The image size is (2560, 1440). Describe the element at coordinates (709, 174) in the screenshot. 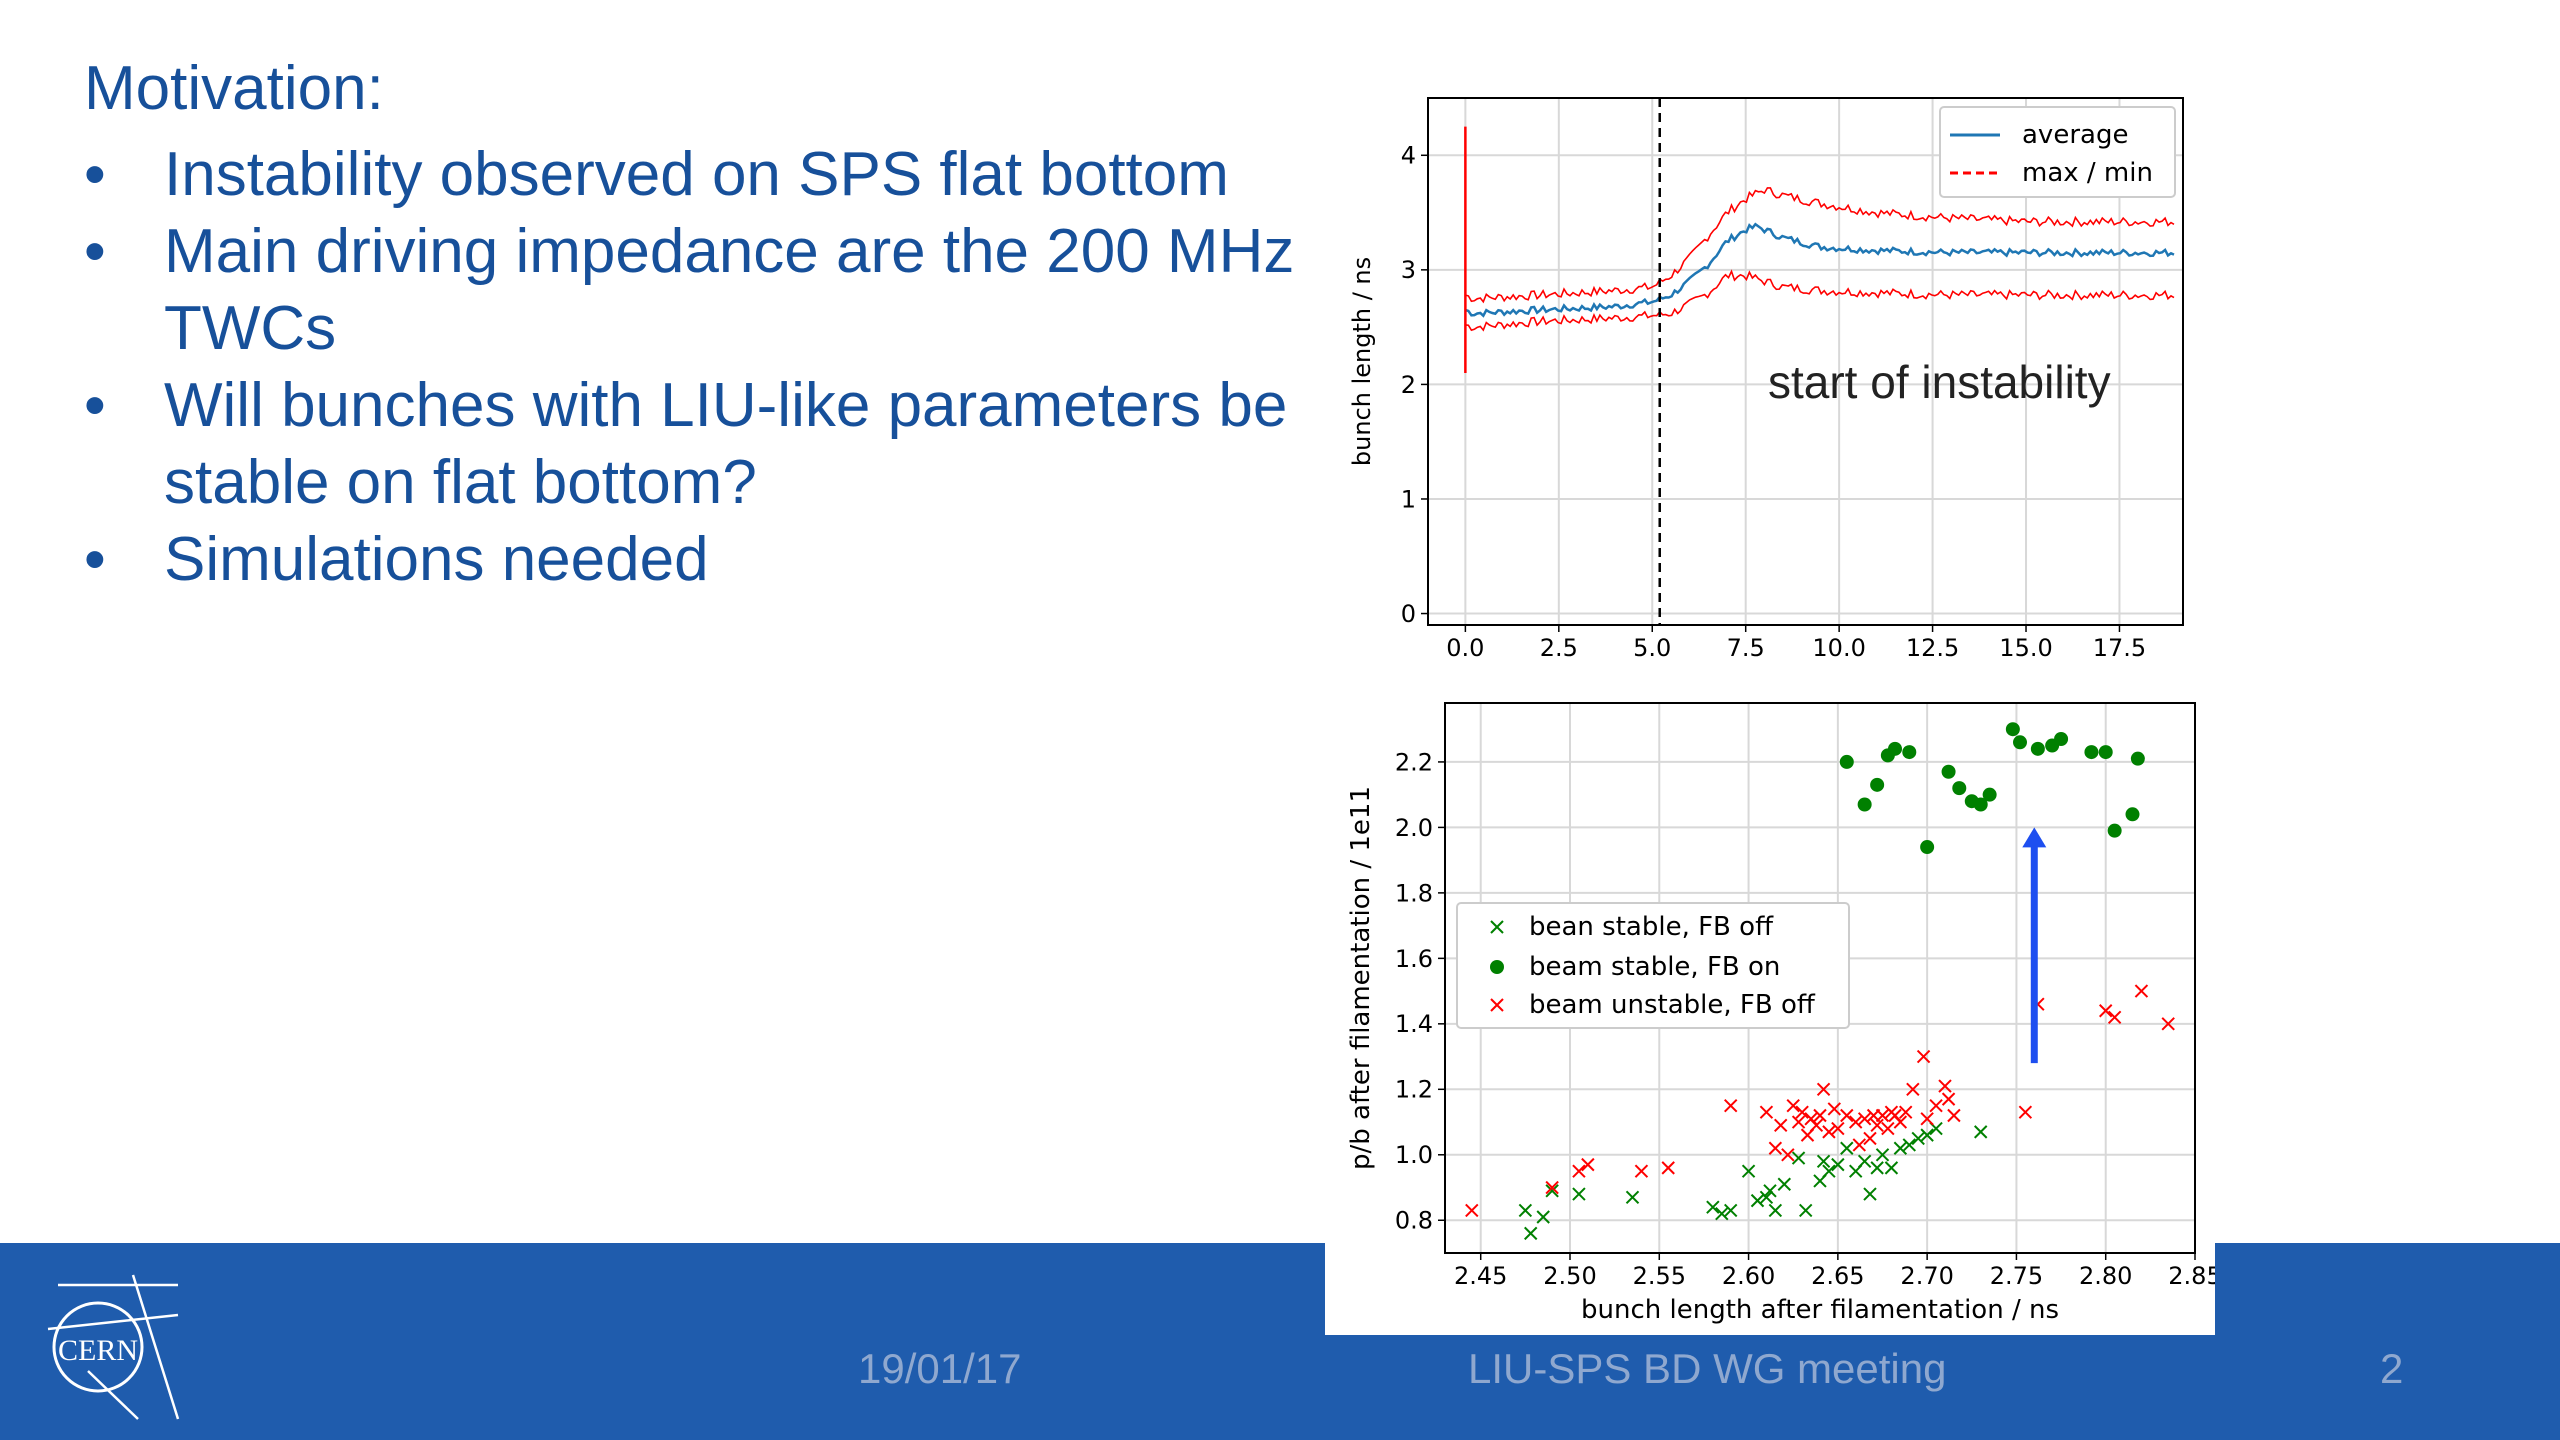

I see `bullet-item: Instability observed on SPS flat bottom` at that location.